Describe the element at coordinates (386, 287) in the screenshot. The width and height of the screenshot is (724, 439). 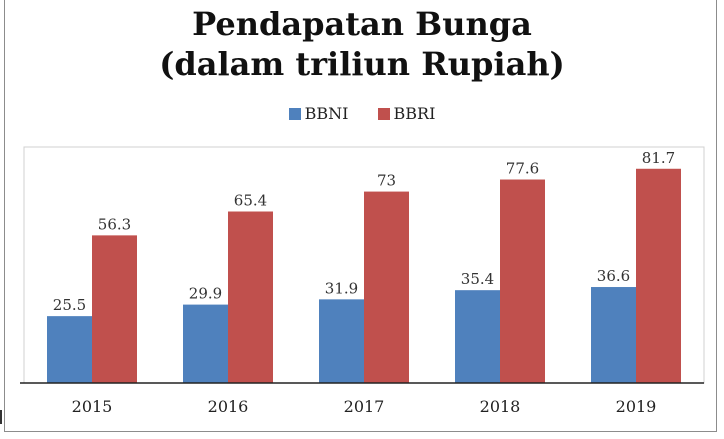
I see `bar-bbri-2017` at that location.